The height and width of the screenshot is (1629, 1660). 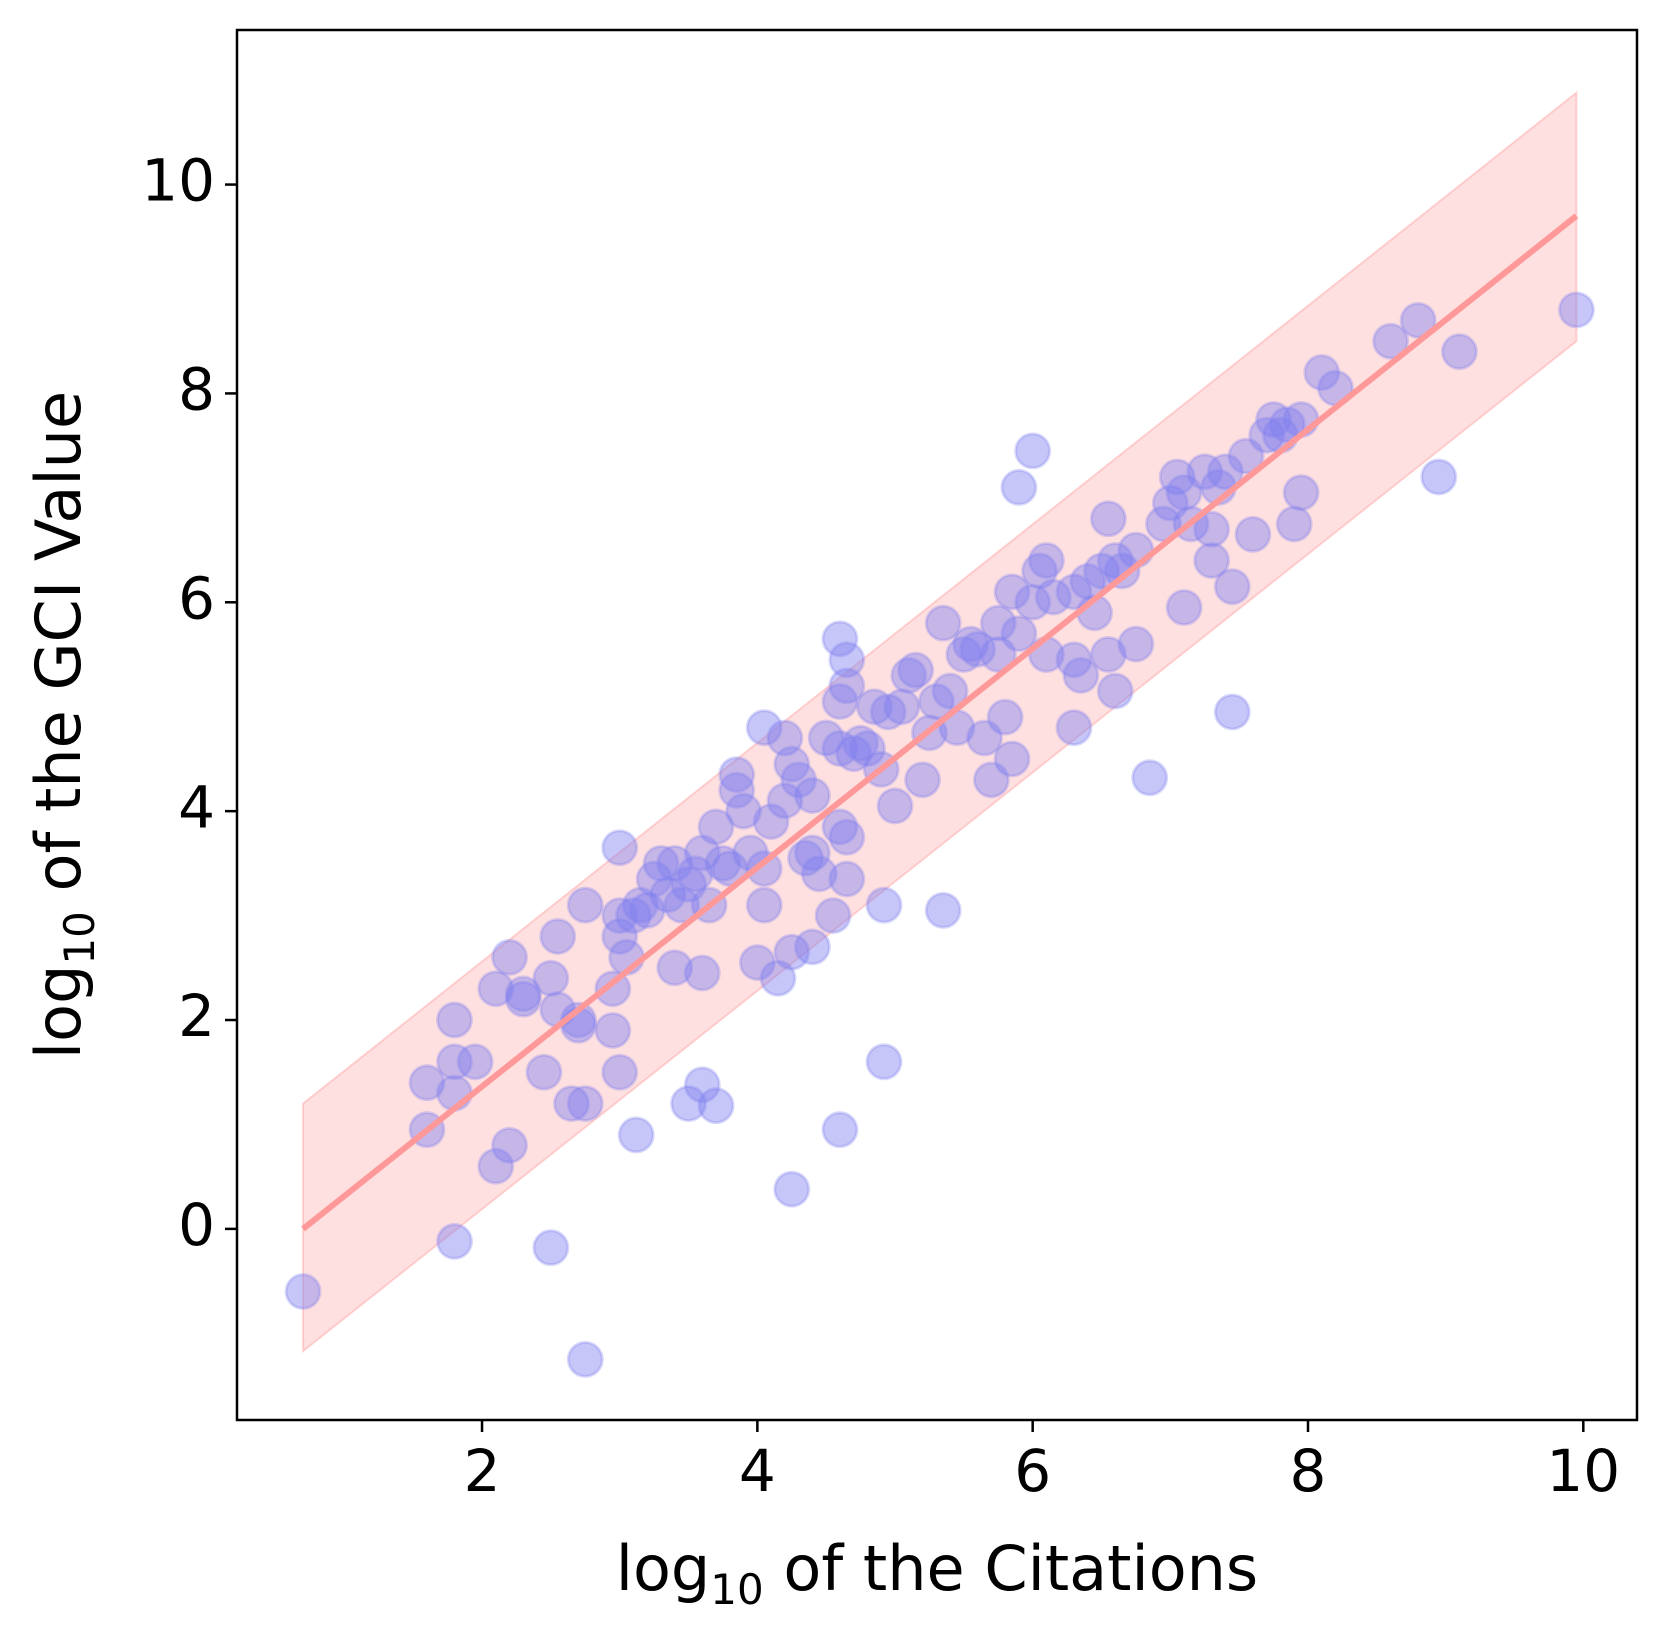 What do you see at coordinates (736, 1589) in the screenshot?
I see `x-label-sub: 10` at bounding box center [736, 1589].